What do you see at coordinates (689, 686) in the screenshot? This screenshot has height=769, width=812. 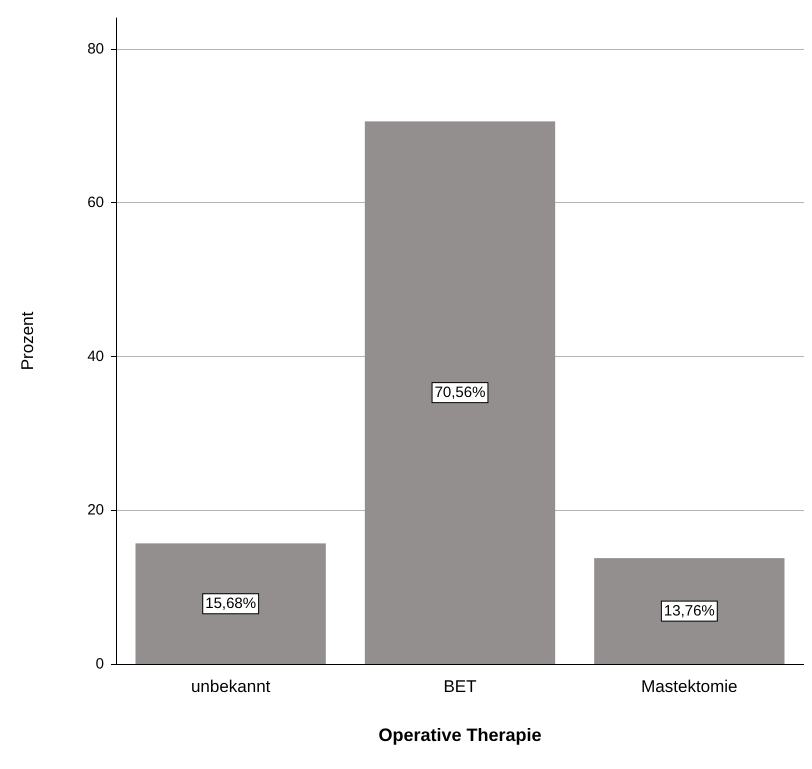 I see `x-tick-label: Mastektomie` at bounding box center [689, 686].